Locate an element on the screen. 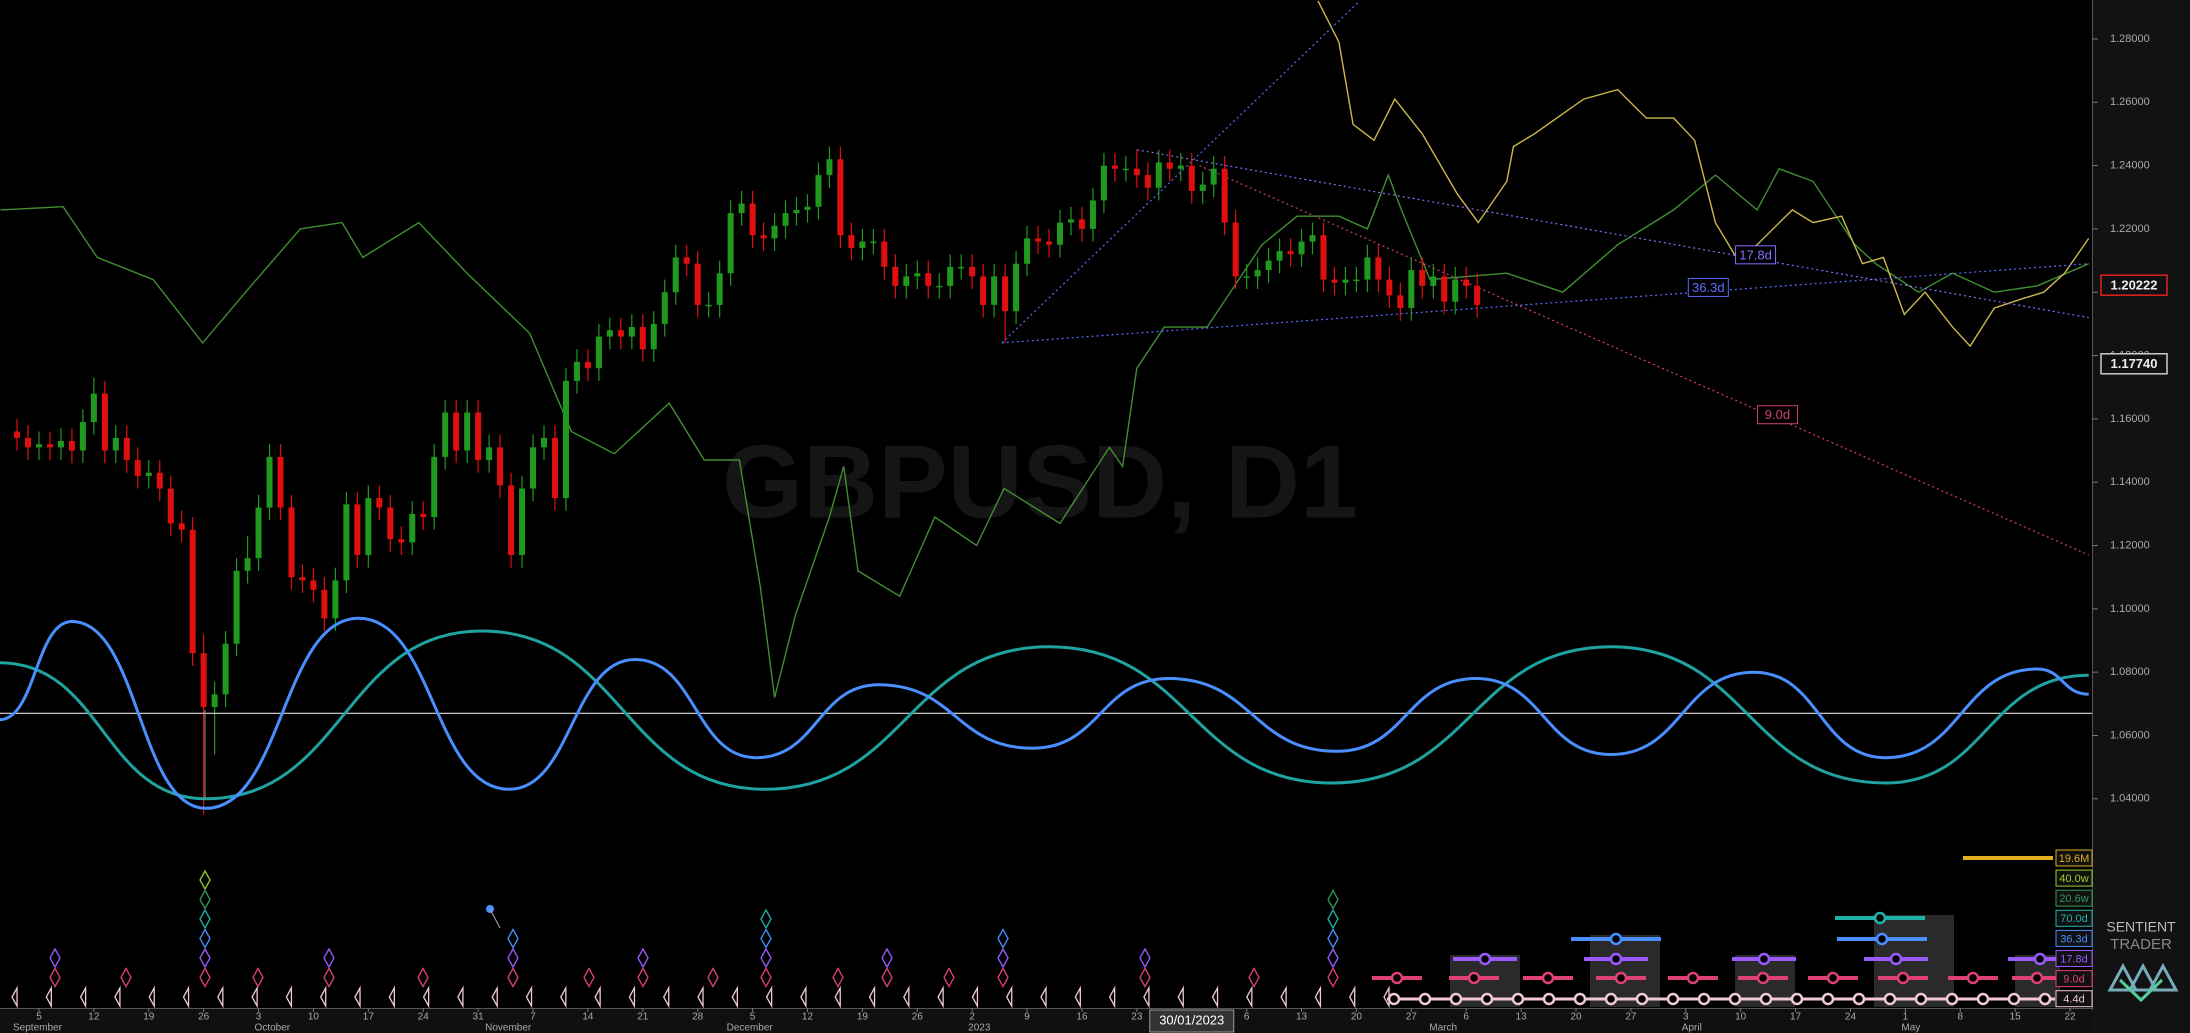 Image resolution: width=2190 pixels, height=1033 pixels. cycle-legend-label: 4.4d is located at coordinates (2073, 1000).